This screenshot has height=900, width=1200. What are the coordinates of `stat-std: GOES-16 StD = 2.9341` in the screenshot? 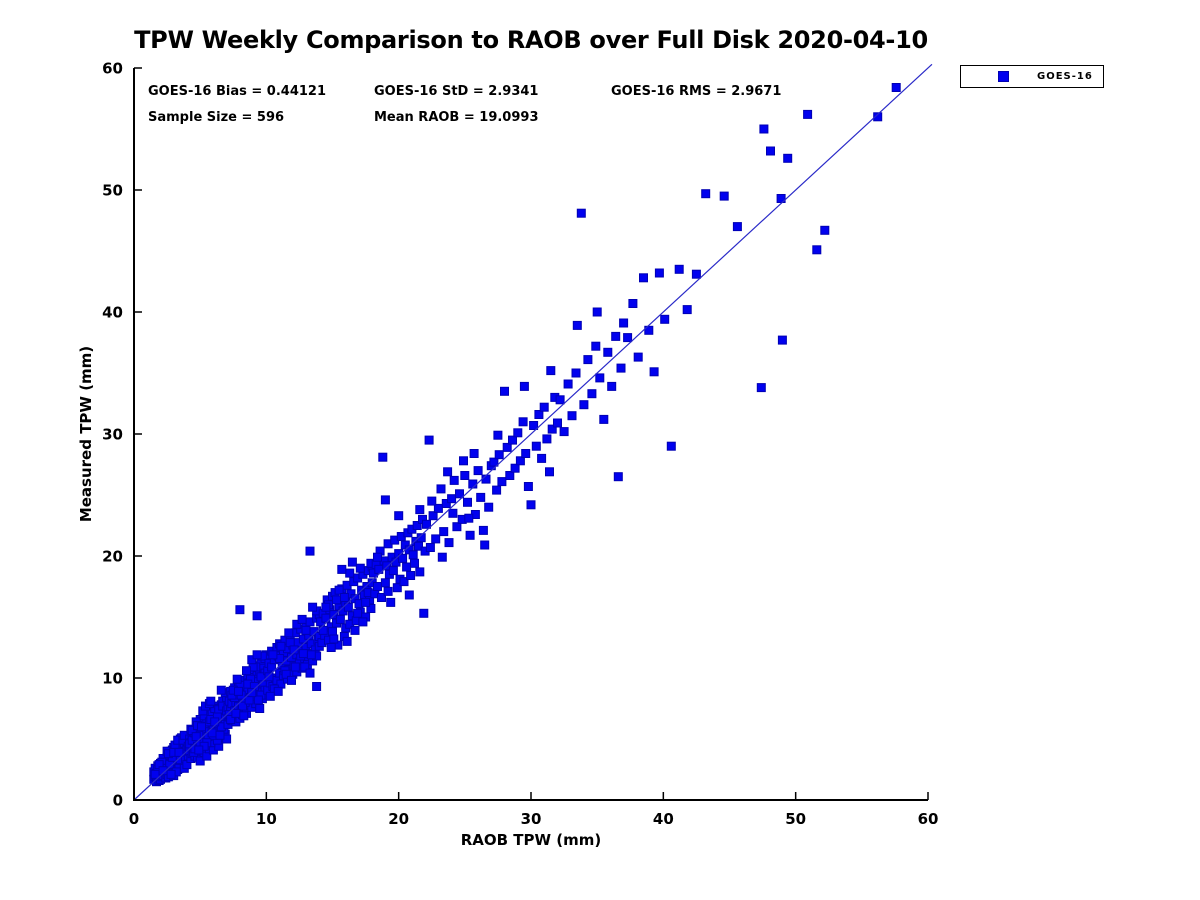 It's located at (456, 91).